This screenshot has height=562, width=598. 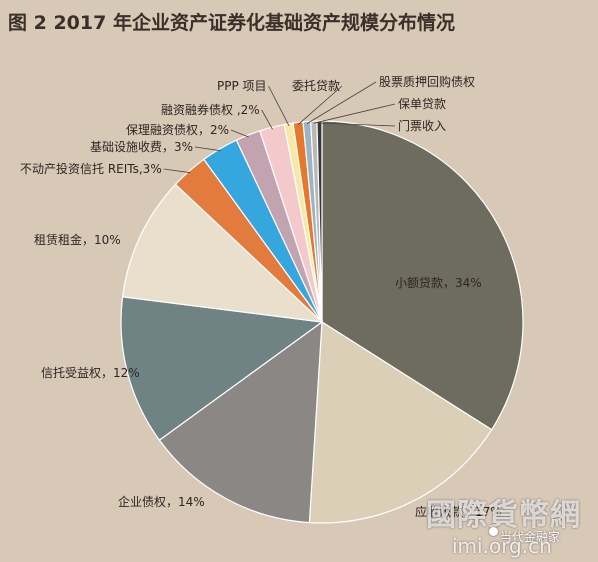 I want to click on slice-label-4: 信托受益权，12%, so click(x=90, y=373).